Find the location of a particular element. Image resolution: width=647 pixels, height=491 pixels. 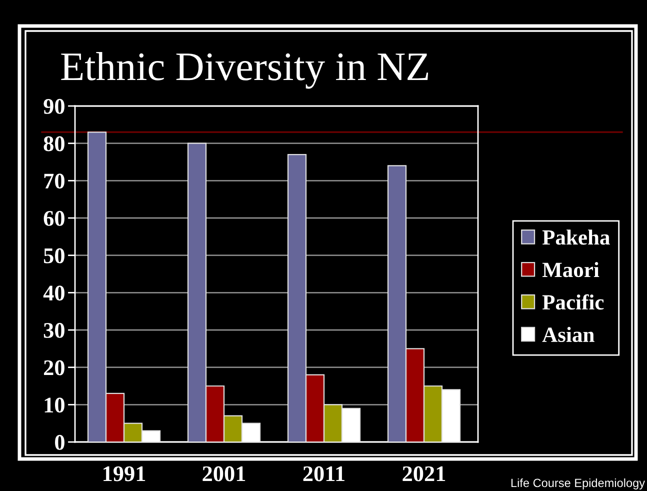

y-tick-label: 60 is located at coordinates (54, 218).